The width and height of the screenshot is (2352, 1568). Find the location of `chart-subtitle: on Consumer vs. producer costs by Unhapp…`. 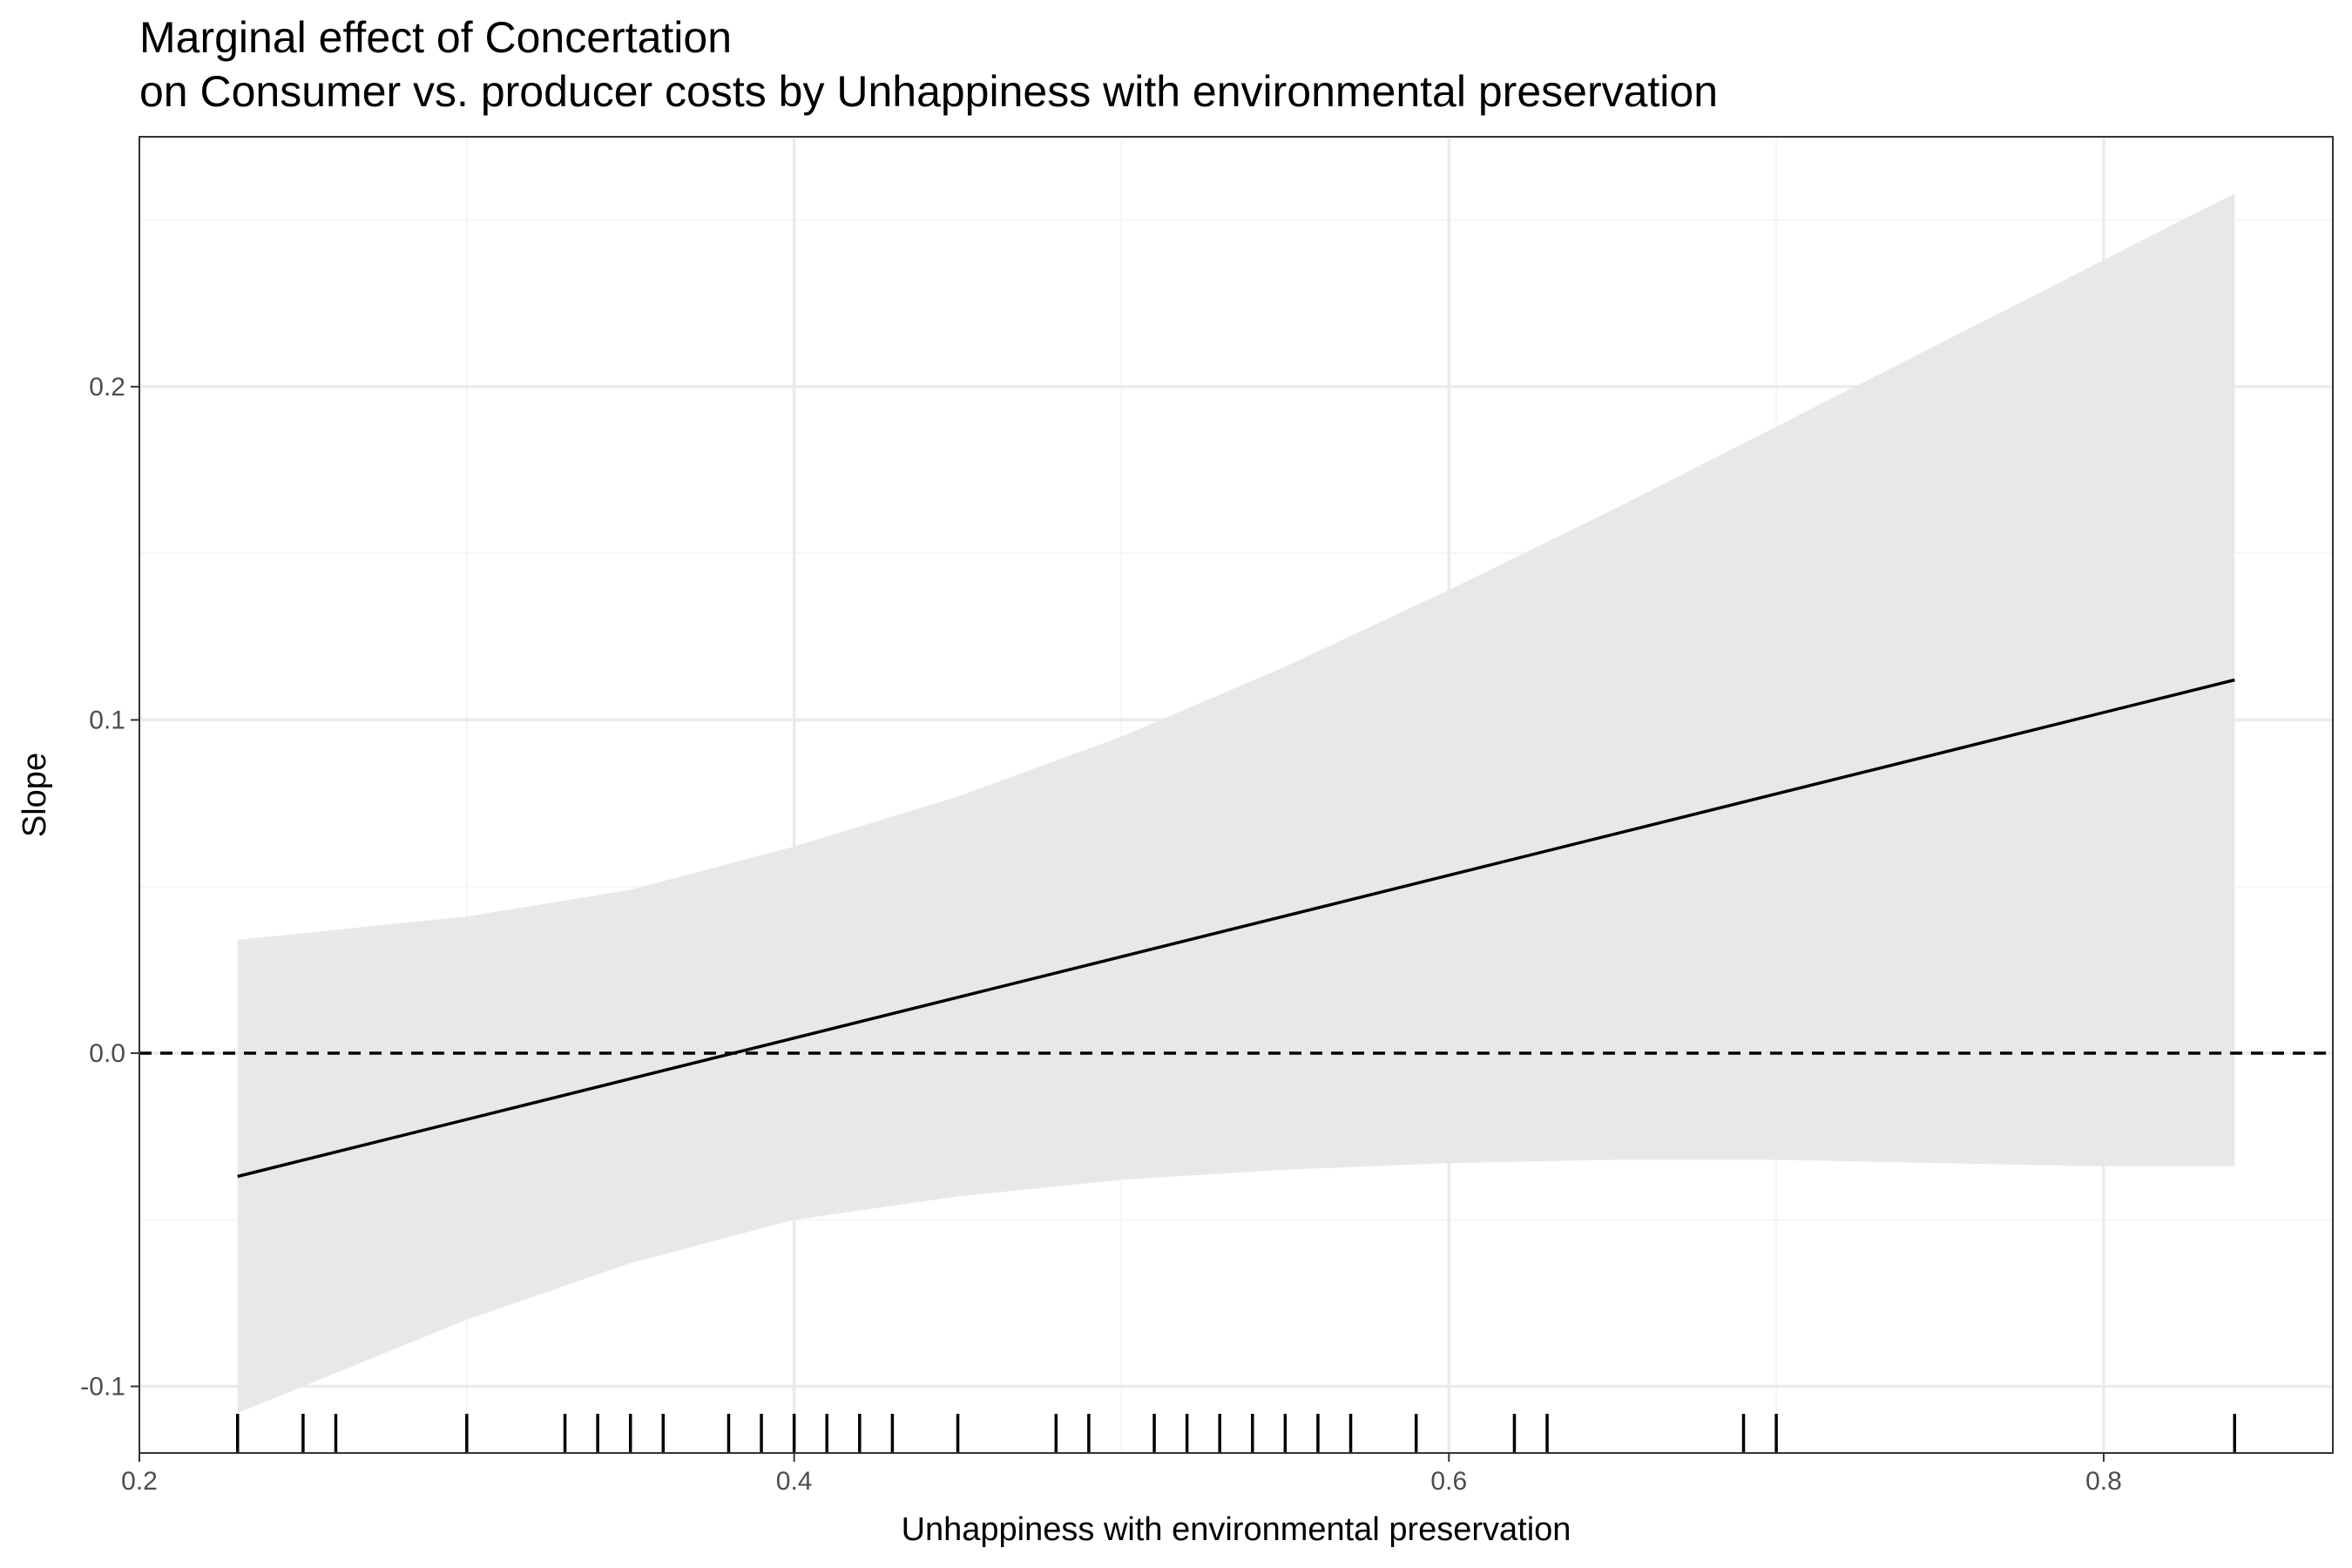

chart-subtitle: on Consumer vs. producer costs by Unhapp… is located at coordinates (929, 91).